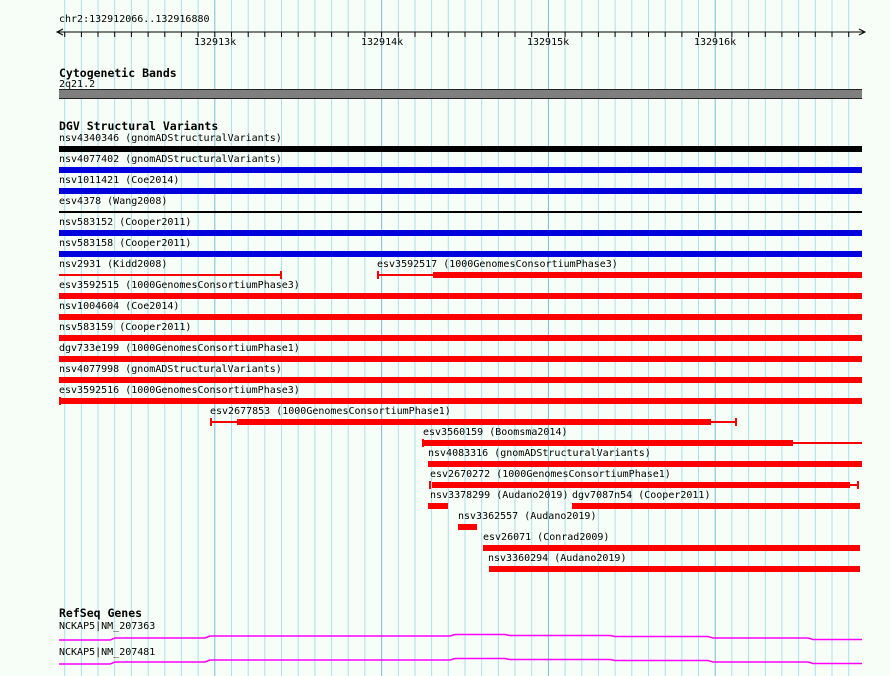  What do you see at coordinates (215, 42) in the screenshot?
I see `ruler-tick-label: 132913k` at bounding box center [215, 42].